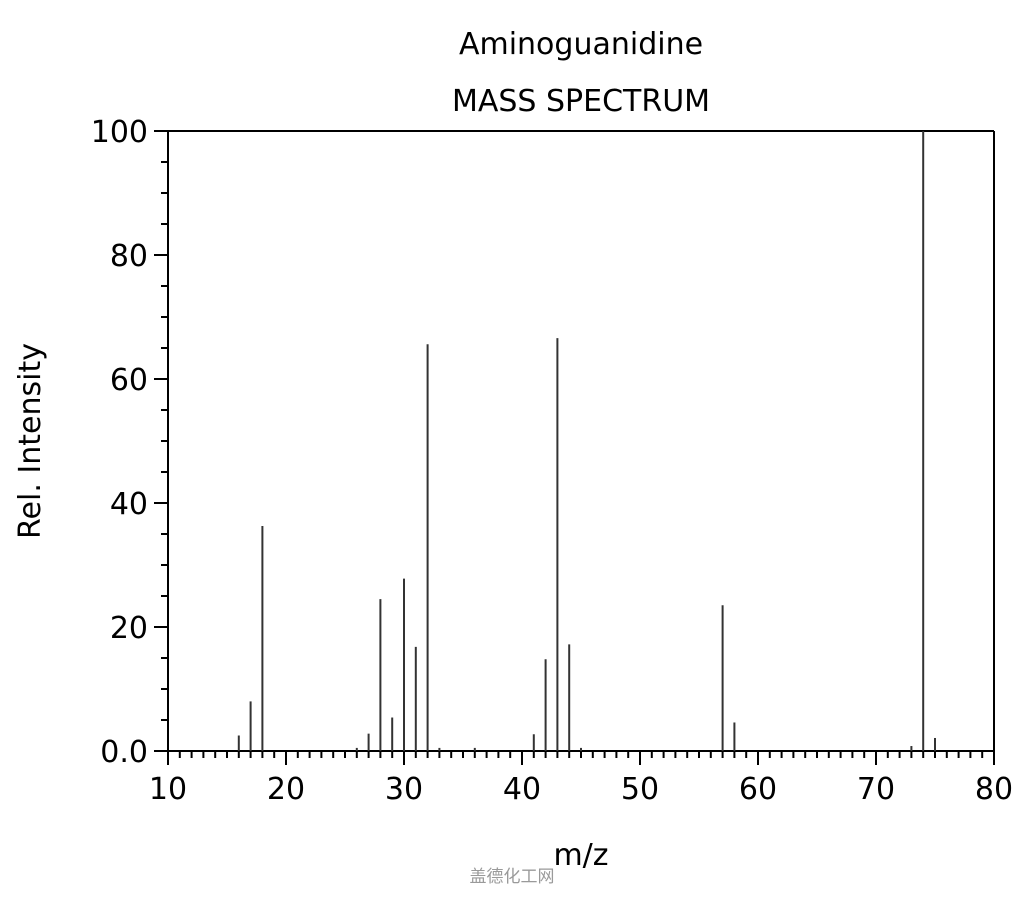 This screenshot has width=1024, height=900. I want to click on x-tick-label: 40, so click(522, 789).